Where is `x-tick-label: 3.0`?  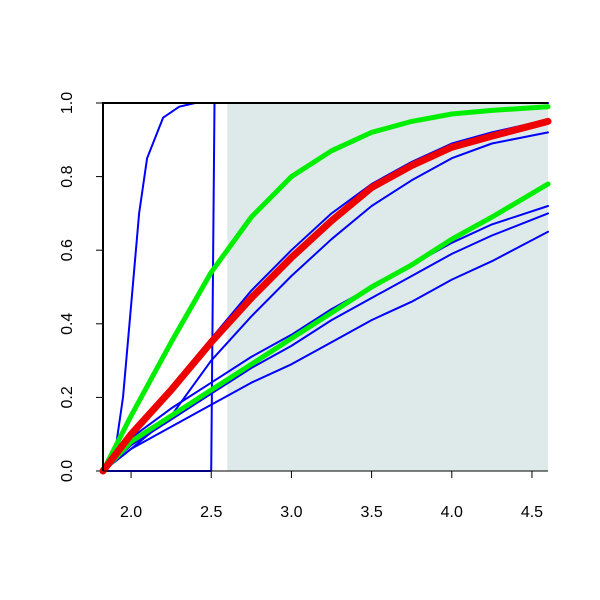
x-tick-label: 3.0 is located at coordinates (291, 512).